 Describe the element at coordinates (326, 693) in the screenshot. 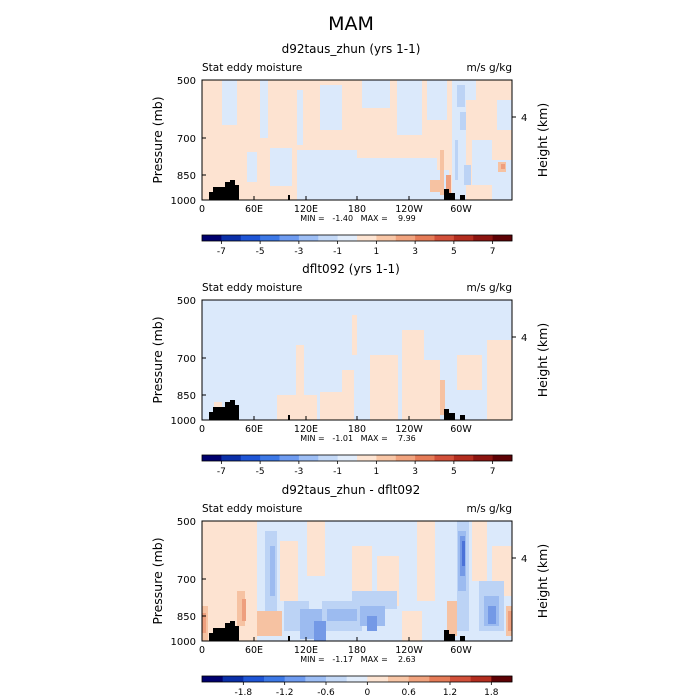

I see `colorbar-label: -0.6` at that location.